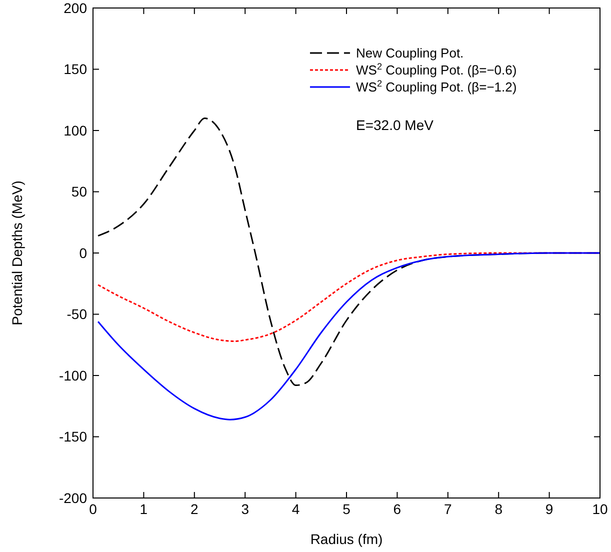 The image size is (611, 552). Describe the element at coordinates (77, 314) in the screenshot. I see `y-tick-label: -50` at that location.